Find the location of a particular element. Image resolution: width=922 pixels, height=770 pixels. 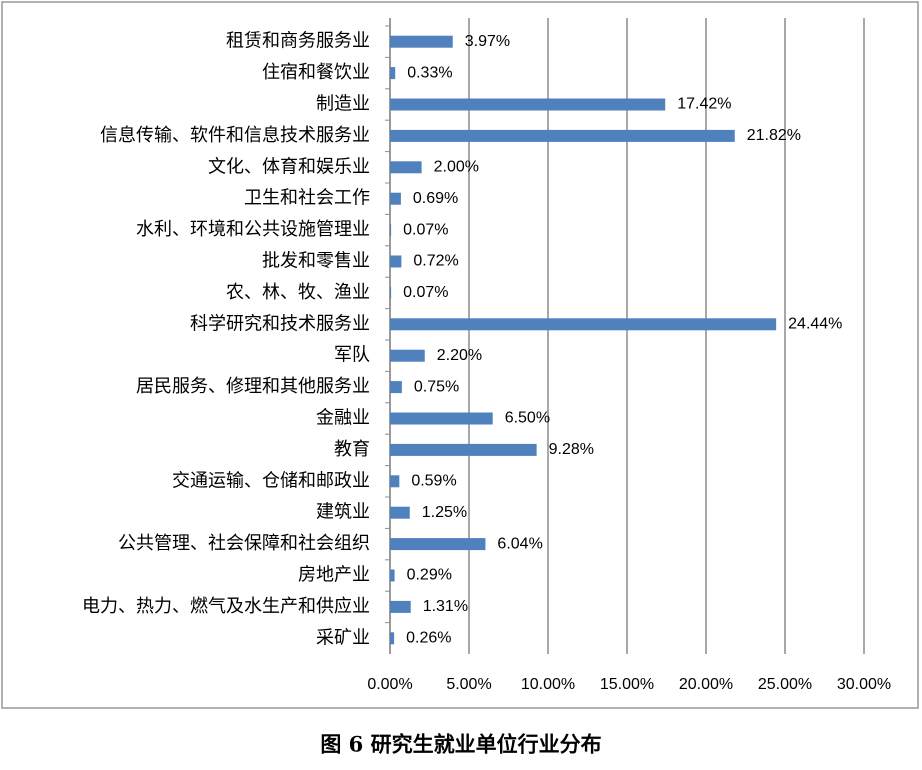

y-tick-label: 租赁和商务服务业 is located at coordinates (298, 41).